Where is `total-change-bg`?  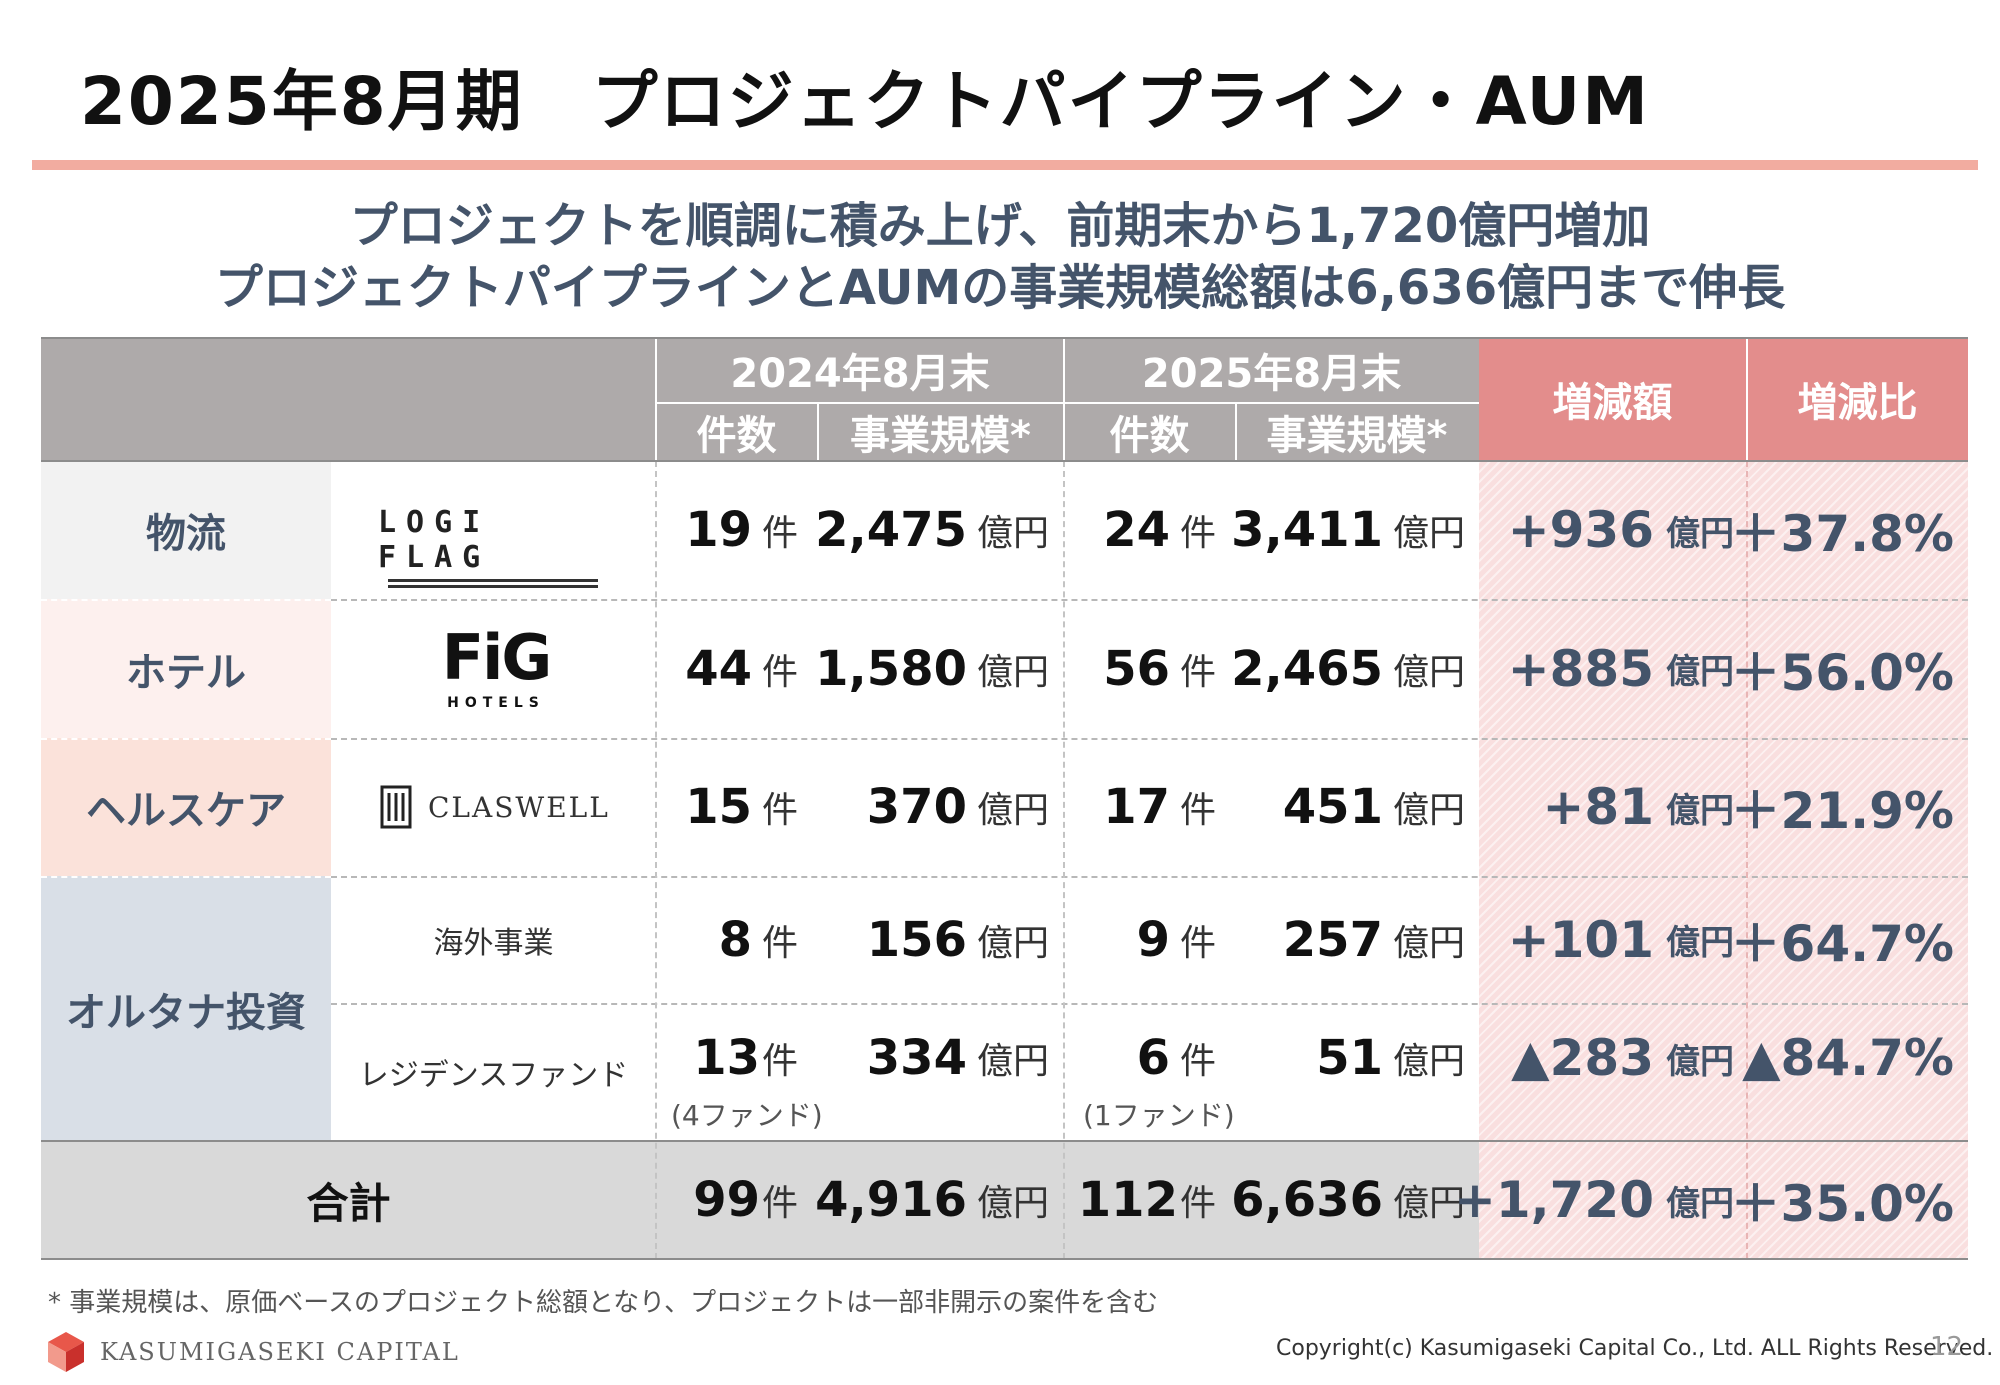 total-change-bg is located at coordinates (1723, 1200).